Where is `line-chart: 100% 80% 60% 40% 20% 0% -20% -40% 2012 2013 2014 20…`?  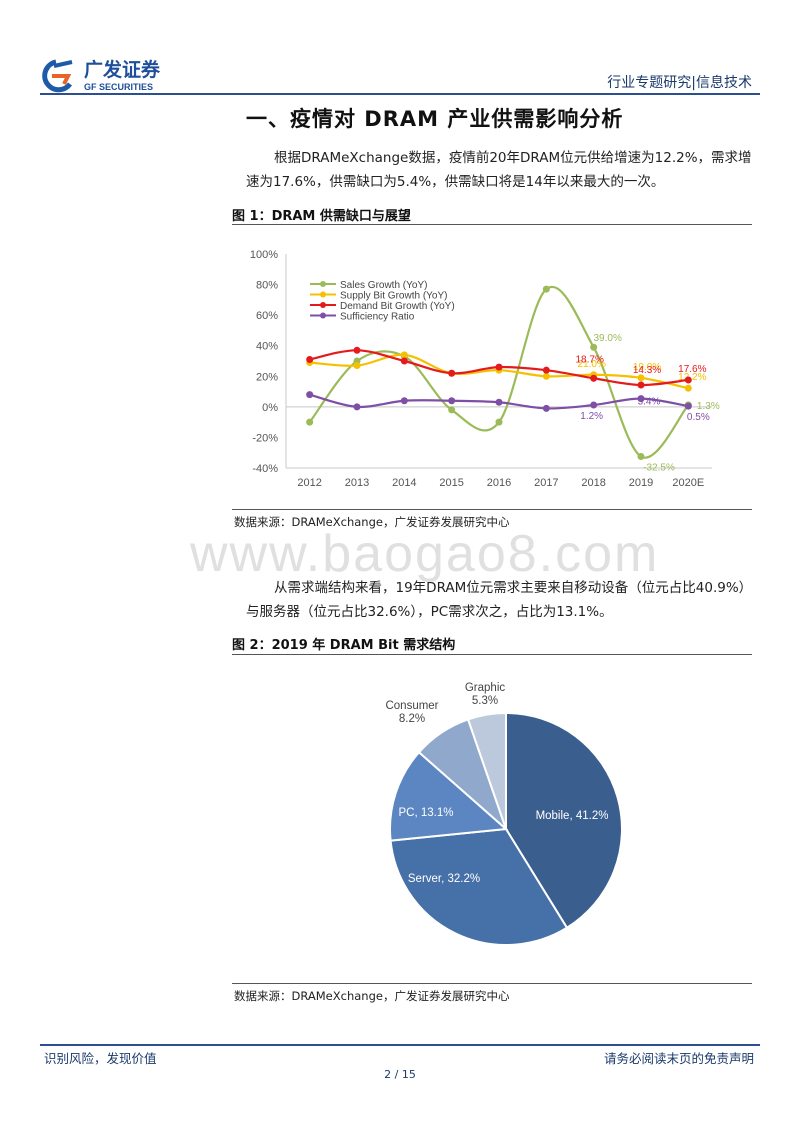 line-chart: 100% 80% 60% 40% 20% 0% -20% -40% 2012 2013 2014 20… is located at coordinates (485, 369).